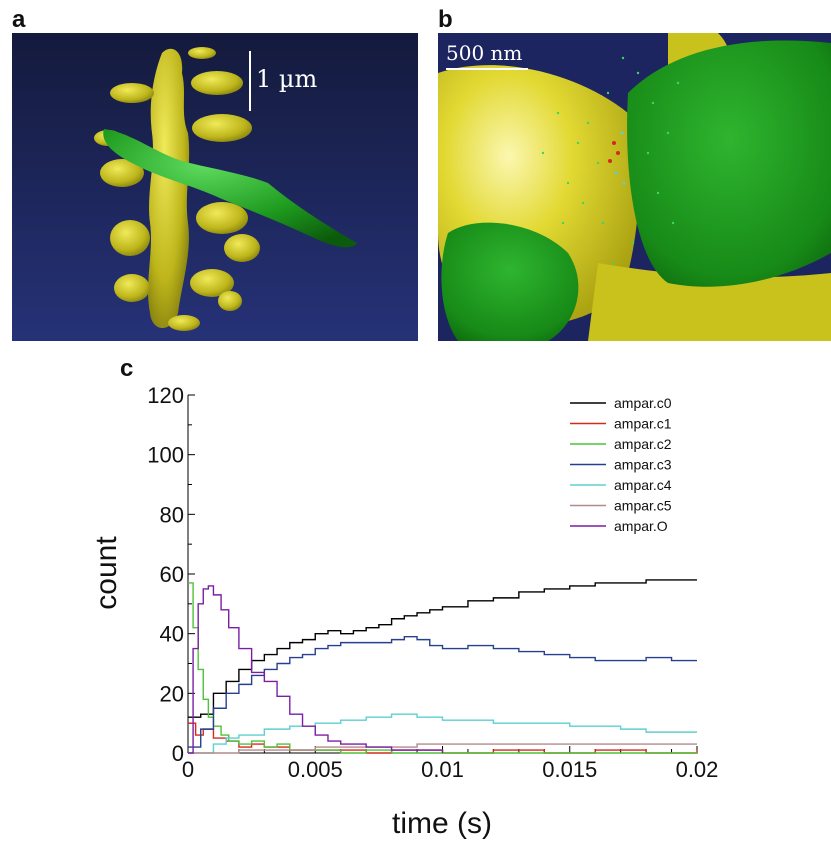  I want to click on series-line-ampar-c2, so click(442, 668).